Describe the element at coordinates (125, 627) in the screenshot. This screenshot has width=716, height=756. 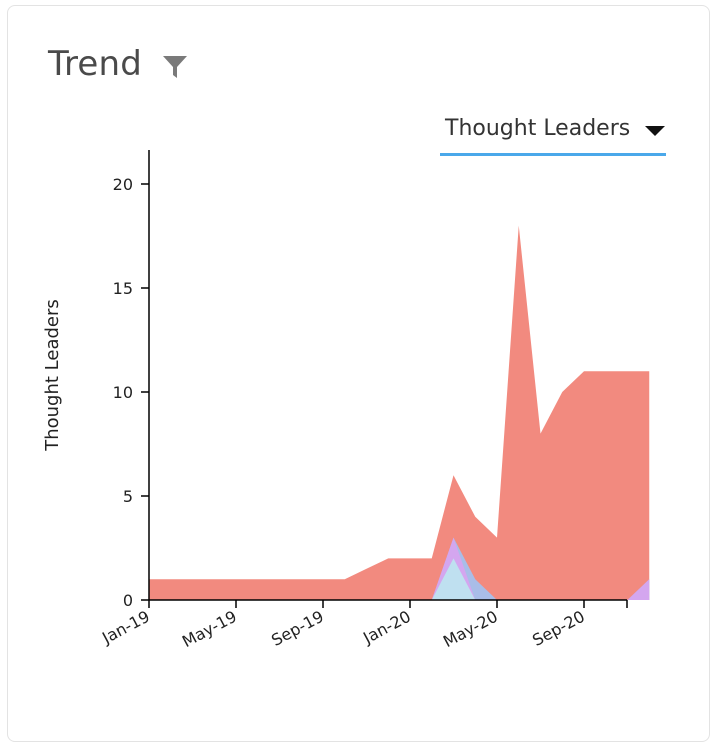
I see `x-tick-label-0: Jan-19` at that location.